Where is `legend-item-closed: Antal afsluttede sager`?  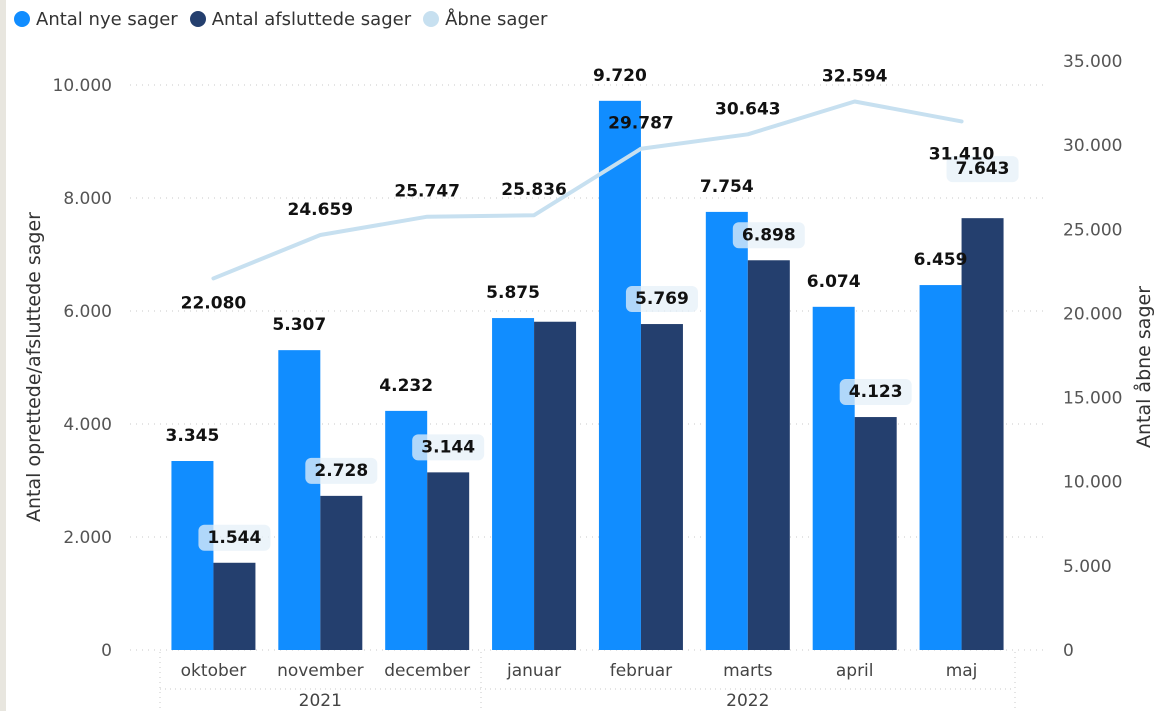 legend-item-closed: Antal afsluttede sager is located at coordinates (300, 19).